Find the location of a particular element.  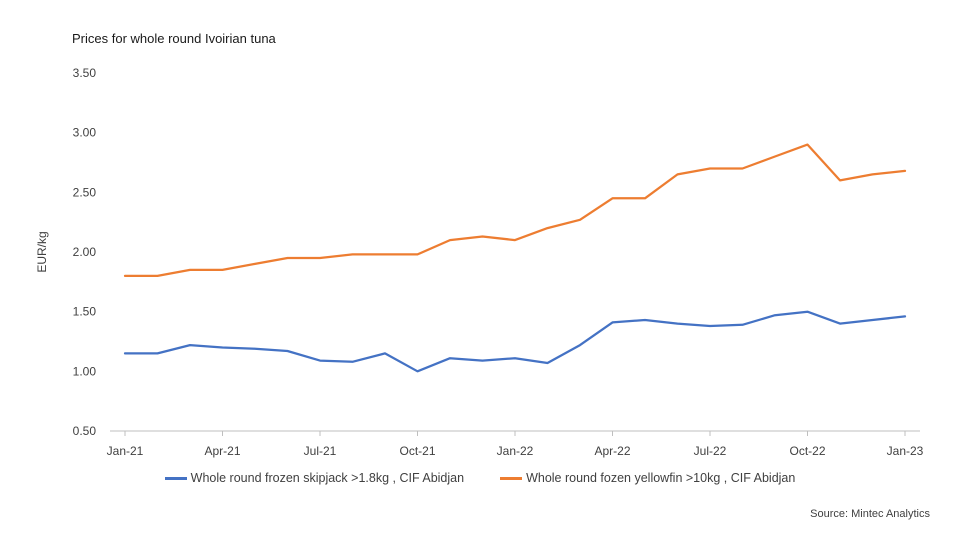

y-tick-label: 2.00 is located at coordinates (85, 252).